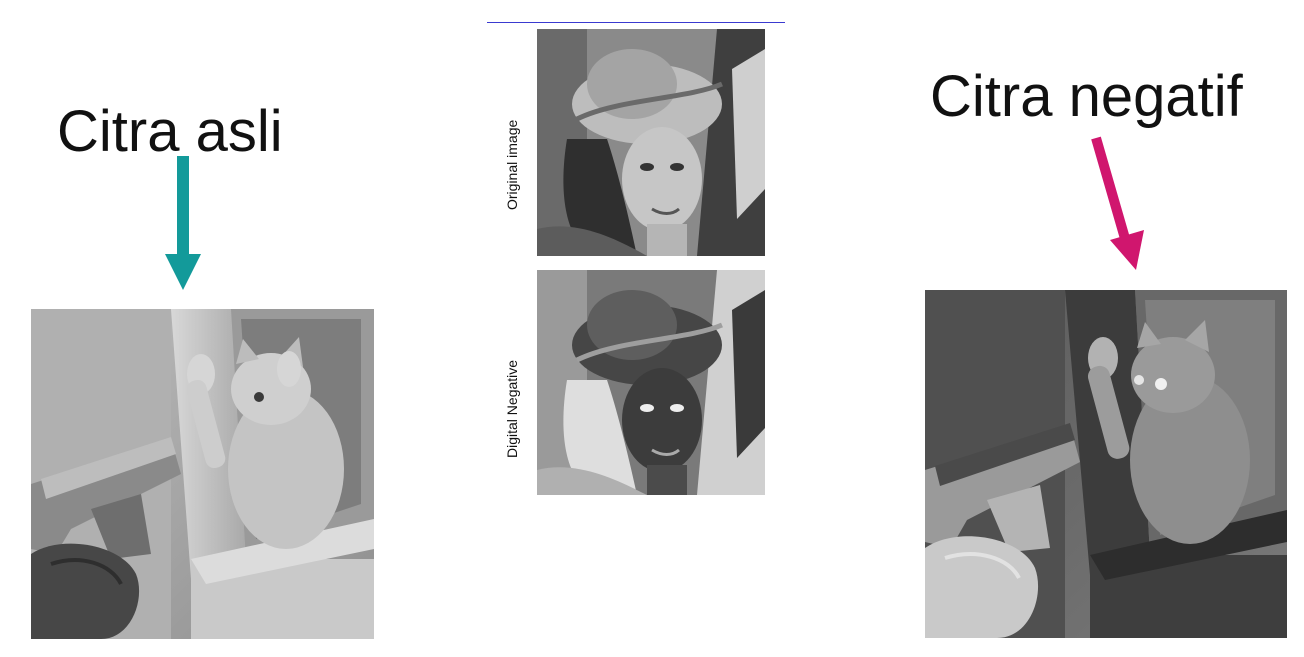 The width and height of the screenshot is (1304, 657). I want to click on top-rule, so click(636, 22).